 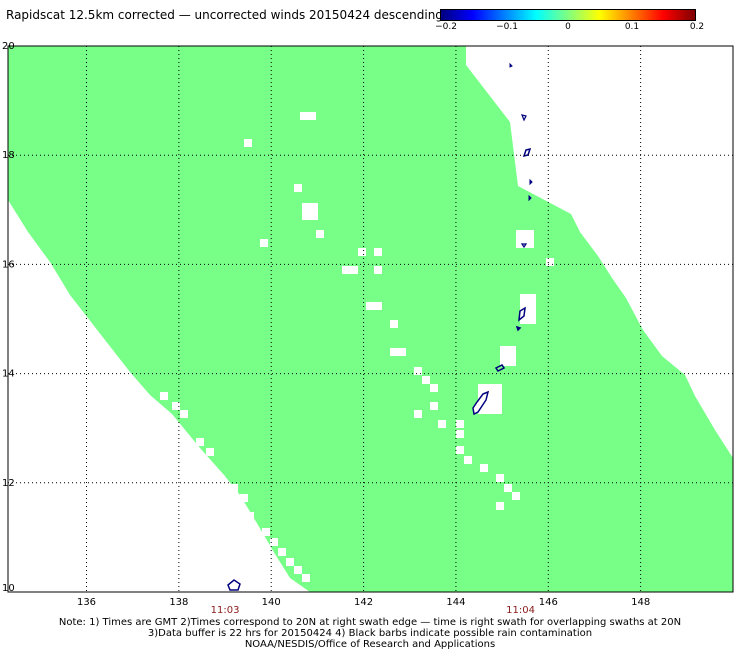 What do you see at coordinates (86, 602) in the screenshot?
I see `x-tick-label: 136` at bounding box center [86, 602].